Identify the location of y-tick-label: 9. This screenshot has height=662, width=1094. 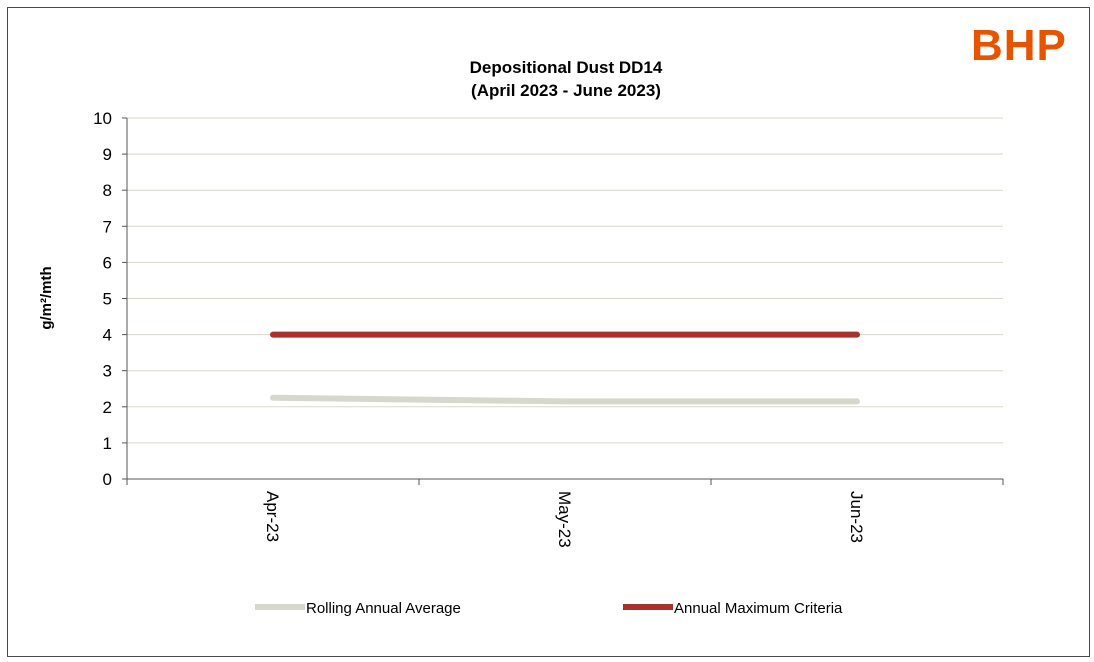
(107, 154).